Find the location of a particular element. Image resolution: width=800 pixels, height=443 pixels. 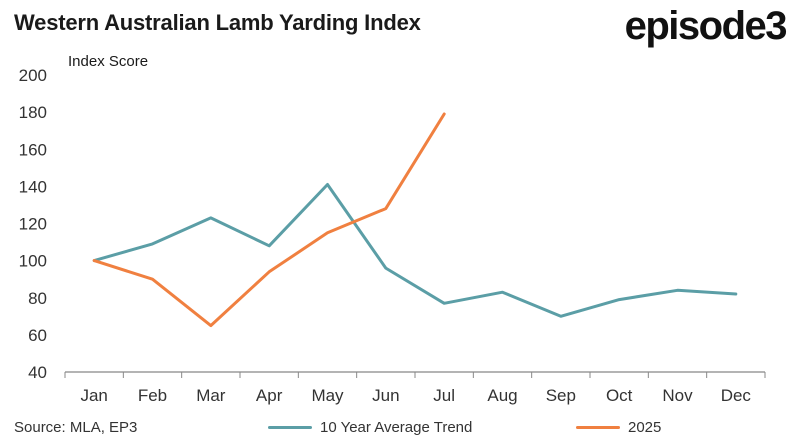

x-tick-label: Feb is located at coordinates (152, 395).